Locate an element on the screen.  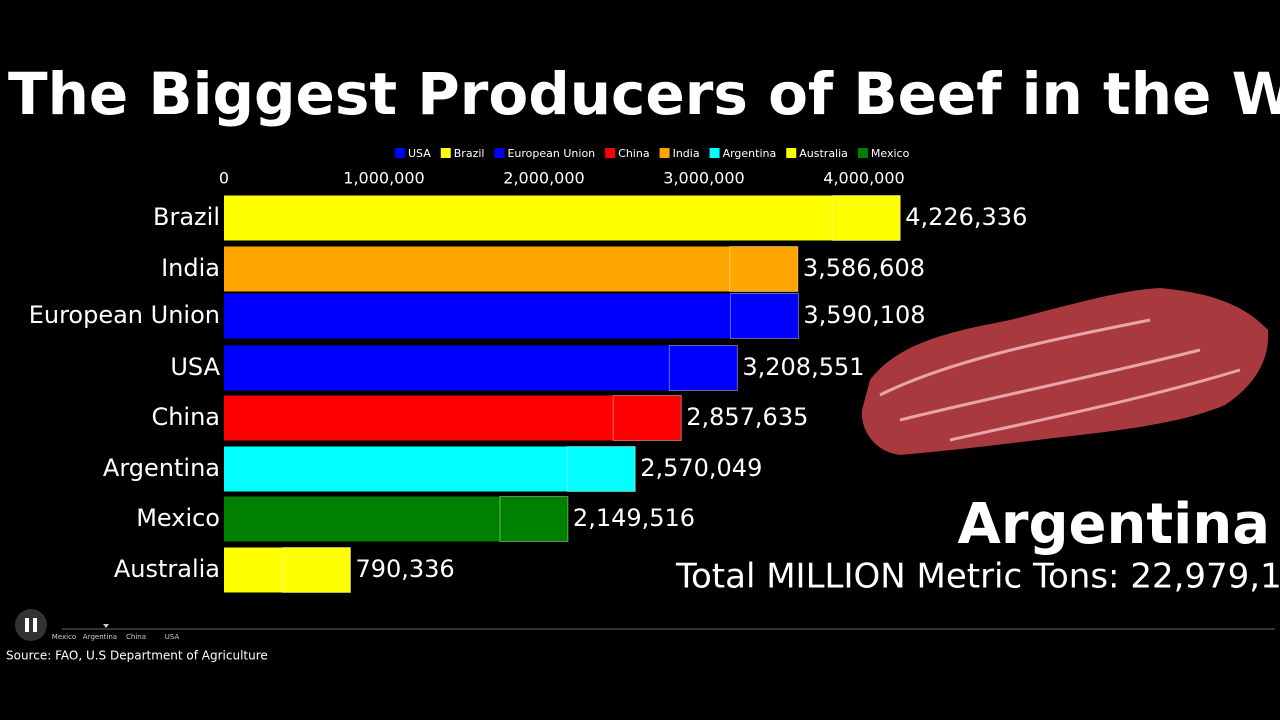
category-label: USA is located at coordinates (195, 367).